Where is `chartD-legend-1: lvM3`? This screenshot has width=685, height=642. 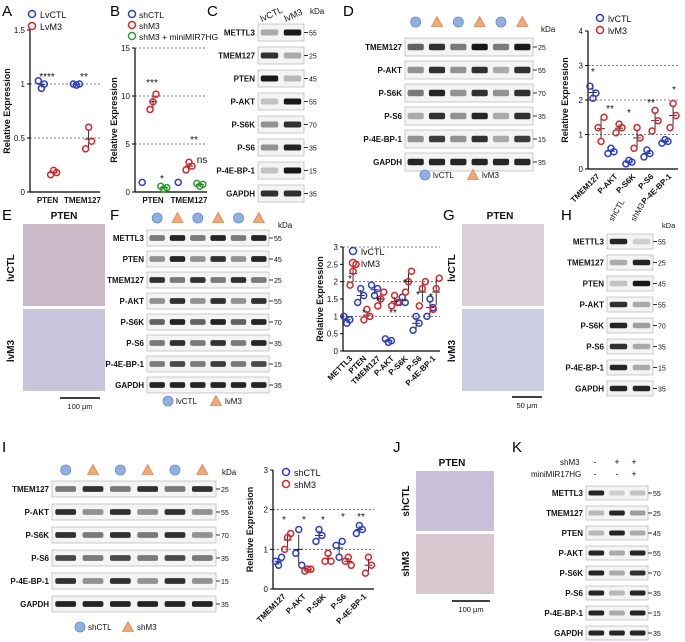 chartD-legend-1: lvM3 is located at coordinates (617, 31).